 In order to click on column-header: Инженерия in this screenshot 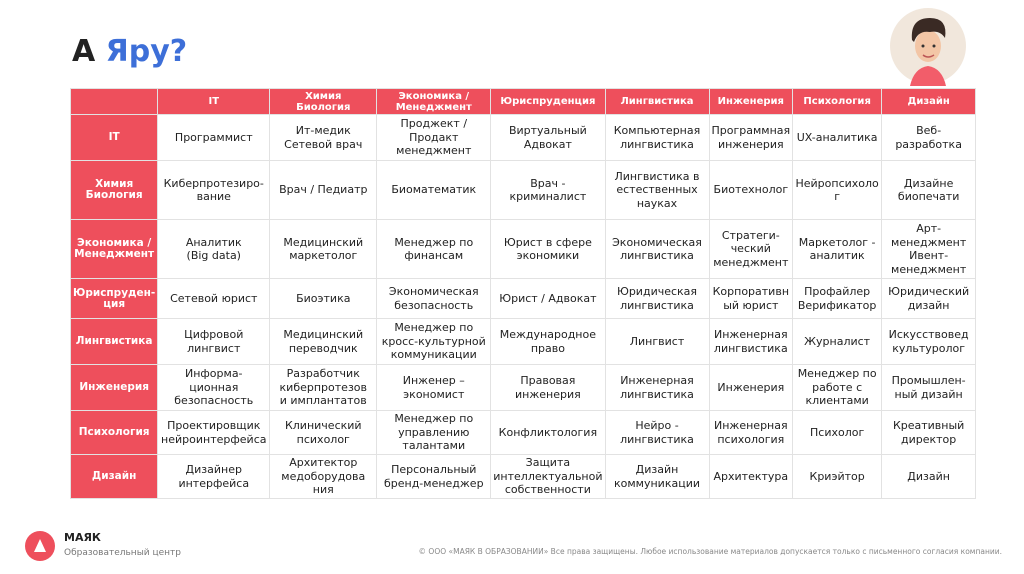, I will do `click(751, 101)`.